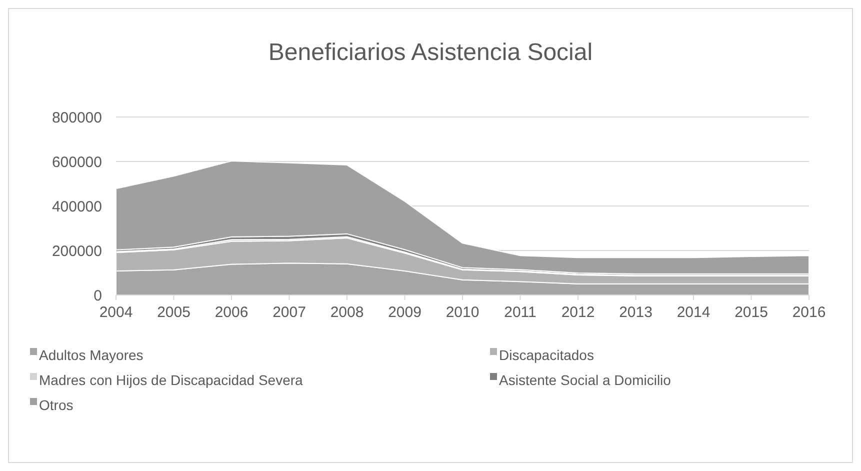  What do you see at coordinates (77, 162) in the screenshot?
I see `y-tick-label: 600000` at bounding box center [77, 162].